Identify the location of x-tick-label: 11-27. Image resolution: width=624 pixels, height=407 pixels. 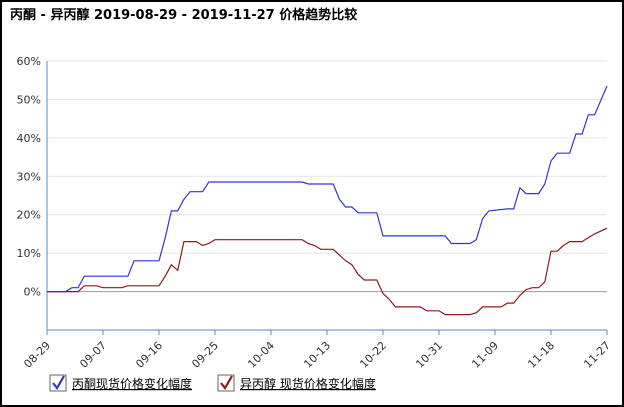
(597, 355).